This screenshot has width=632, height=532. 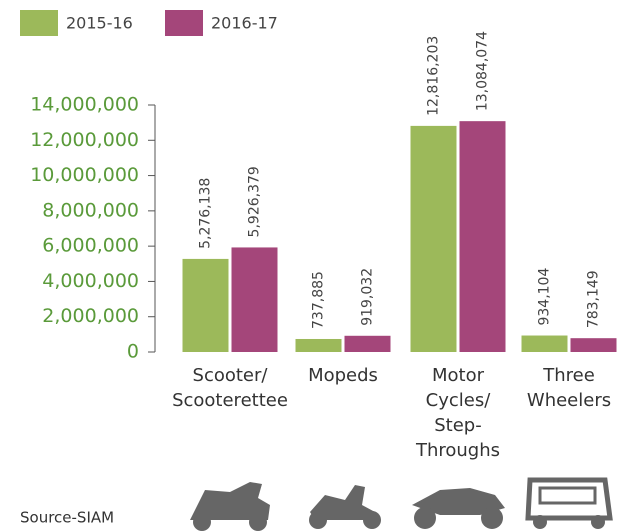 What do you see at coordinates (458, 508) in the screenshot?
I see `motorcycle-icon` at bounding box center [458, 508].